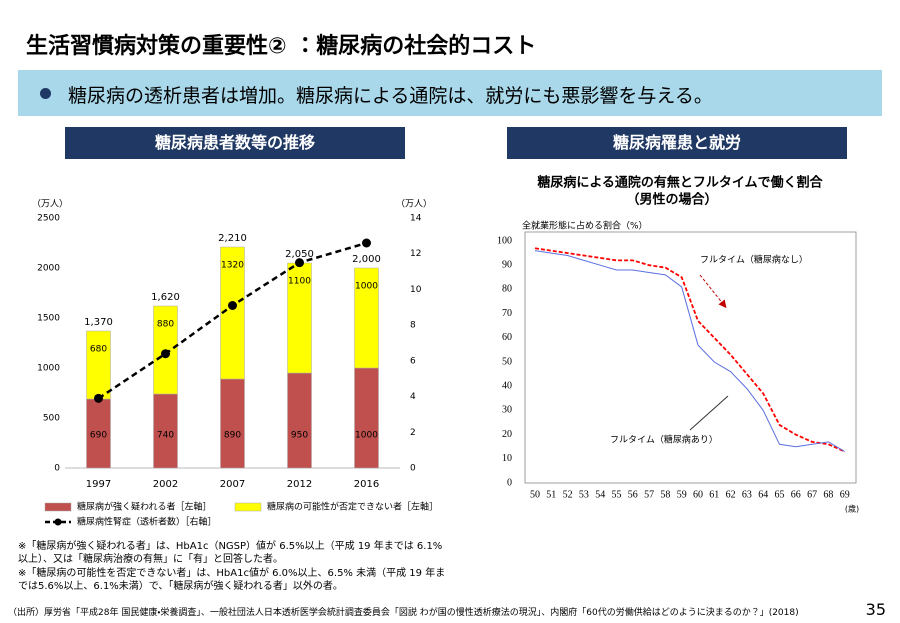 This screenshot has height=623, width=900. What do you see at coordinates (600, 494) in the screenshot?
I see `x-tick-label: 54` at bounding box center [600, 494].